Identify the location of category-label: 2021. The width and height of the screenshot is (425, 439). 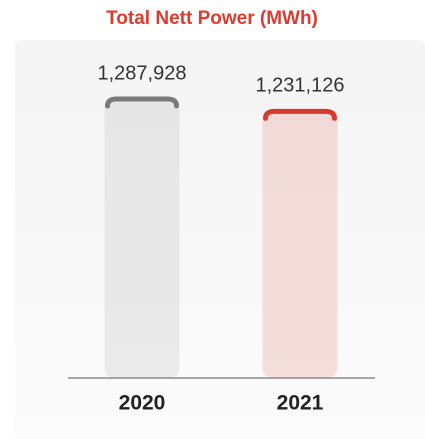
(300, 403).